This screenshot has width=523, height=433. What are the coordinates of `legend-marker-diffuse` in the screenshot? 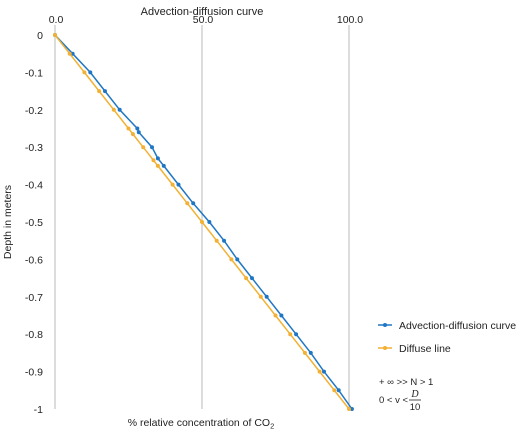 It's located at (385, 348).